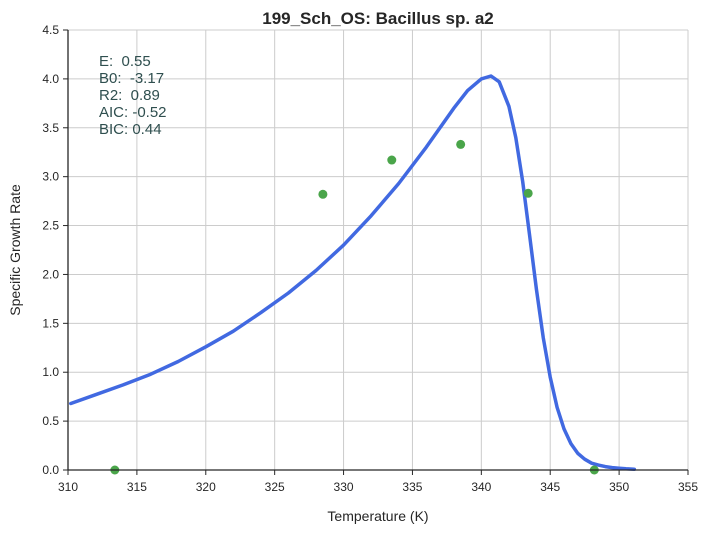 Image resolution: width=710 pixels, height=533 pixels. I want to click on stat-aic: AIC: -0.52, so click(133, 112).